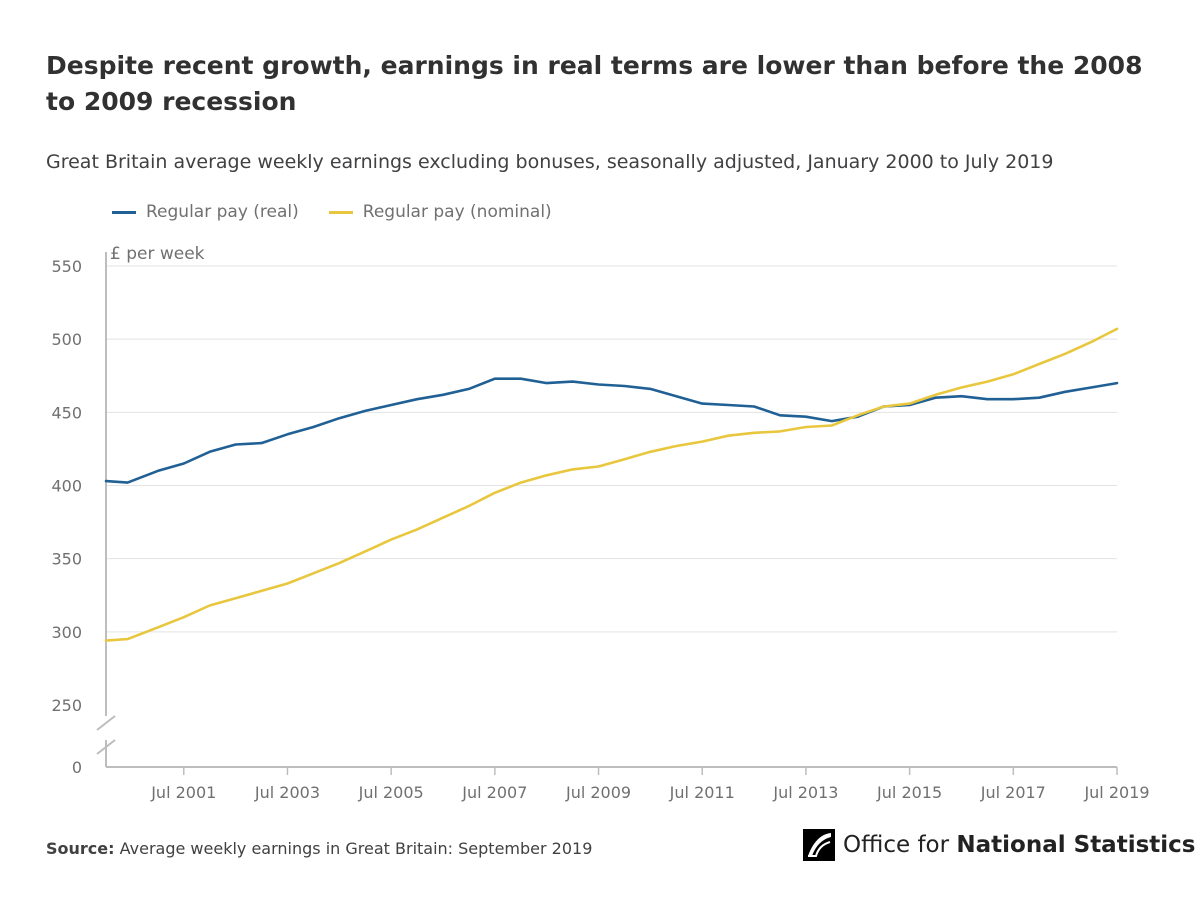  What do you see at coordinates (66, 266) in the screenshot?
I see `y-tick-550: 550` at bounding box center [66, 266].